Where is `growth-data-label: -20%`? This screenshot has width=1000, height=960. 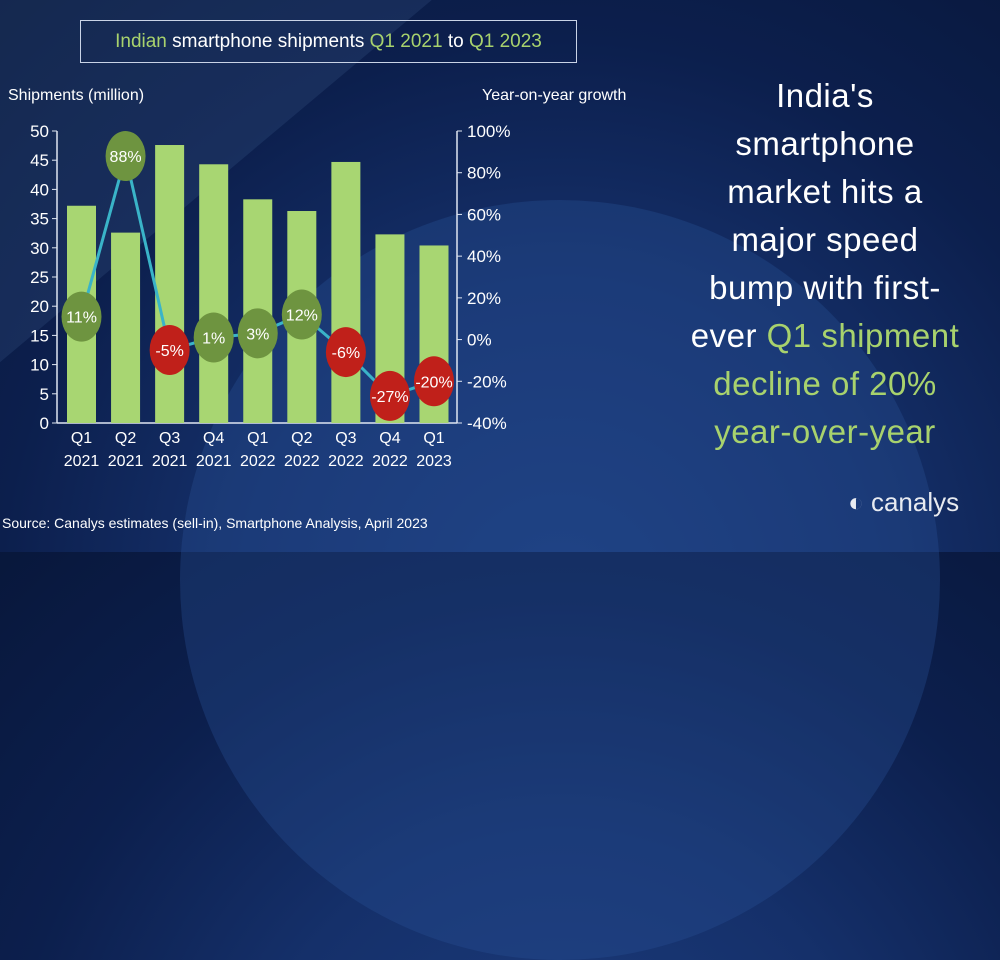
growth-data-label: -20% is located at coordinates (433, 382).